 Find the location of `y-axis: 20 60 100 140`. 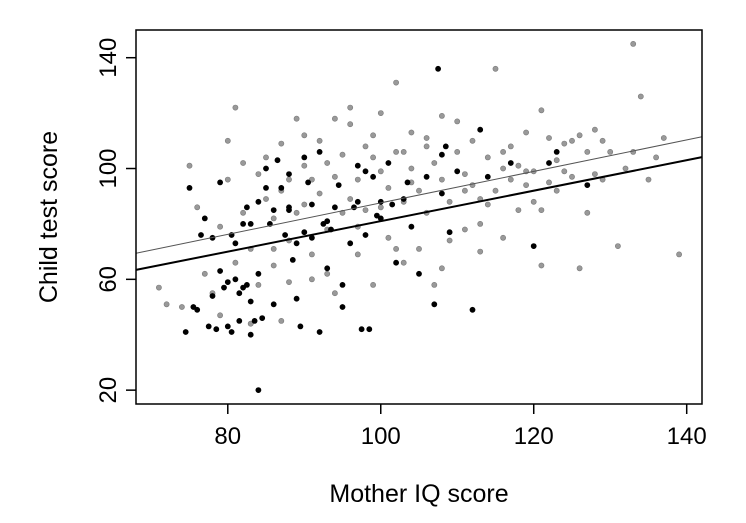

y-axis: 20 60 100 140 is located at coordinates (115, 220).